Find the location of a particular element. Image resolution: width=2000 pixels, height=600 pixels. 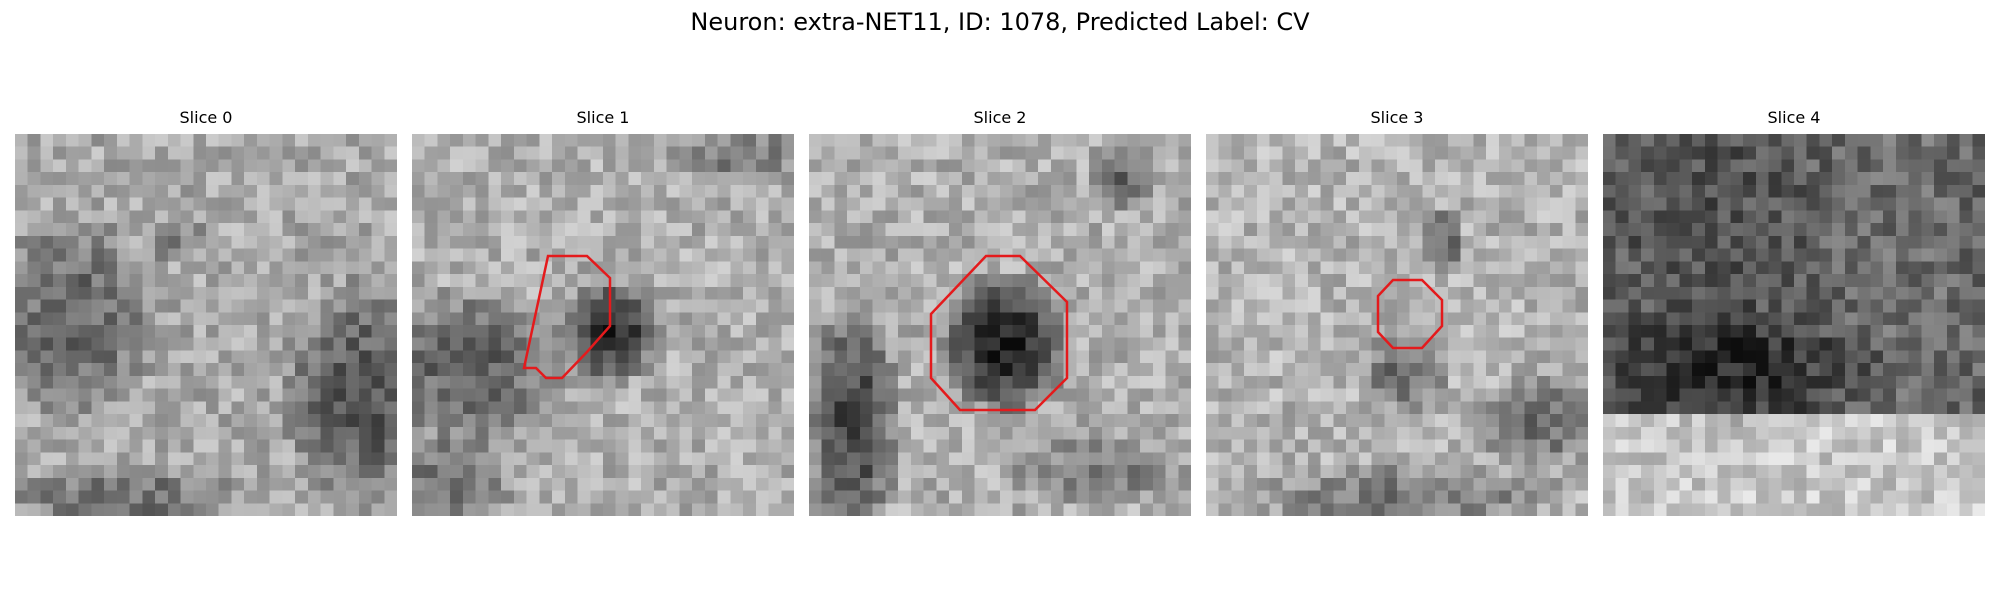

slice-panel-2: Slice 2 is located at coordinates (1000, 312).